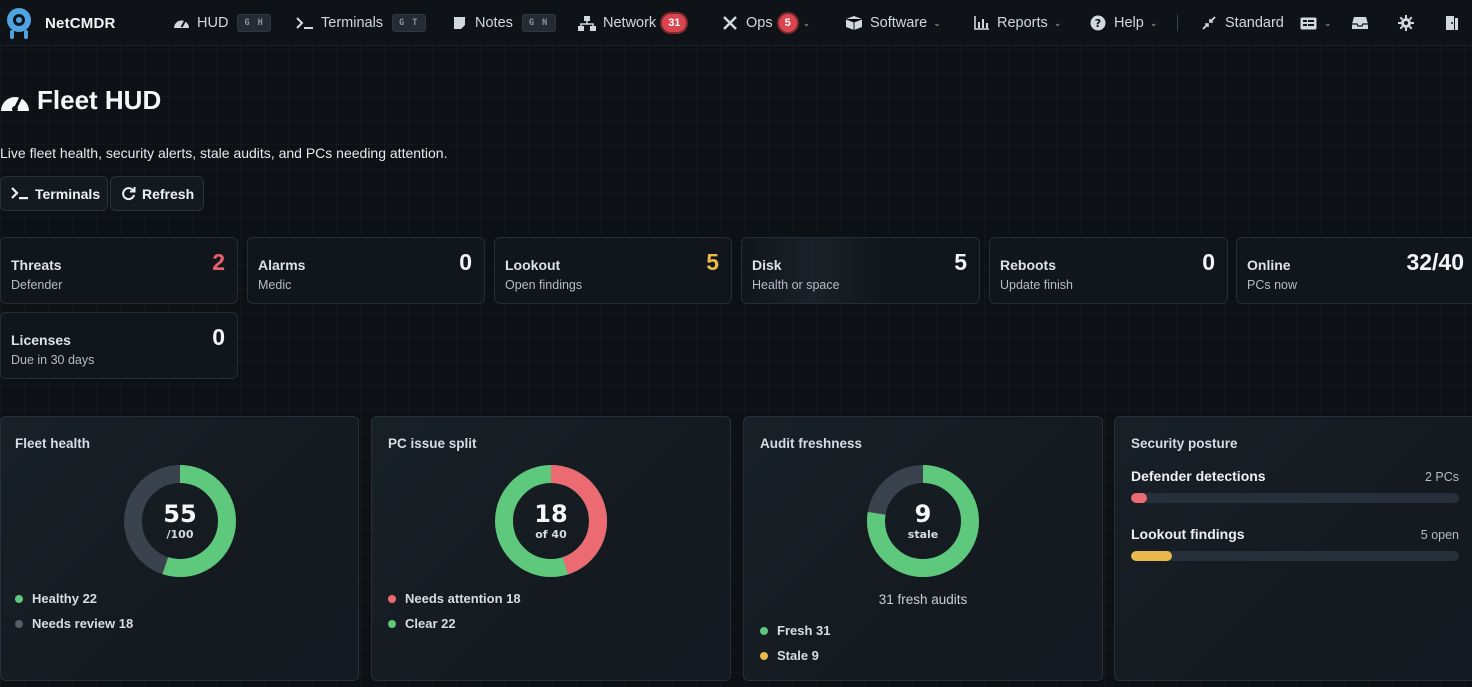 The height and width of the screenshot is (687, 1472). Describe the element at coordinates (1308, 23) in the screenshot. I see `layout-icon` at that location.